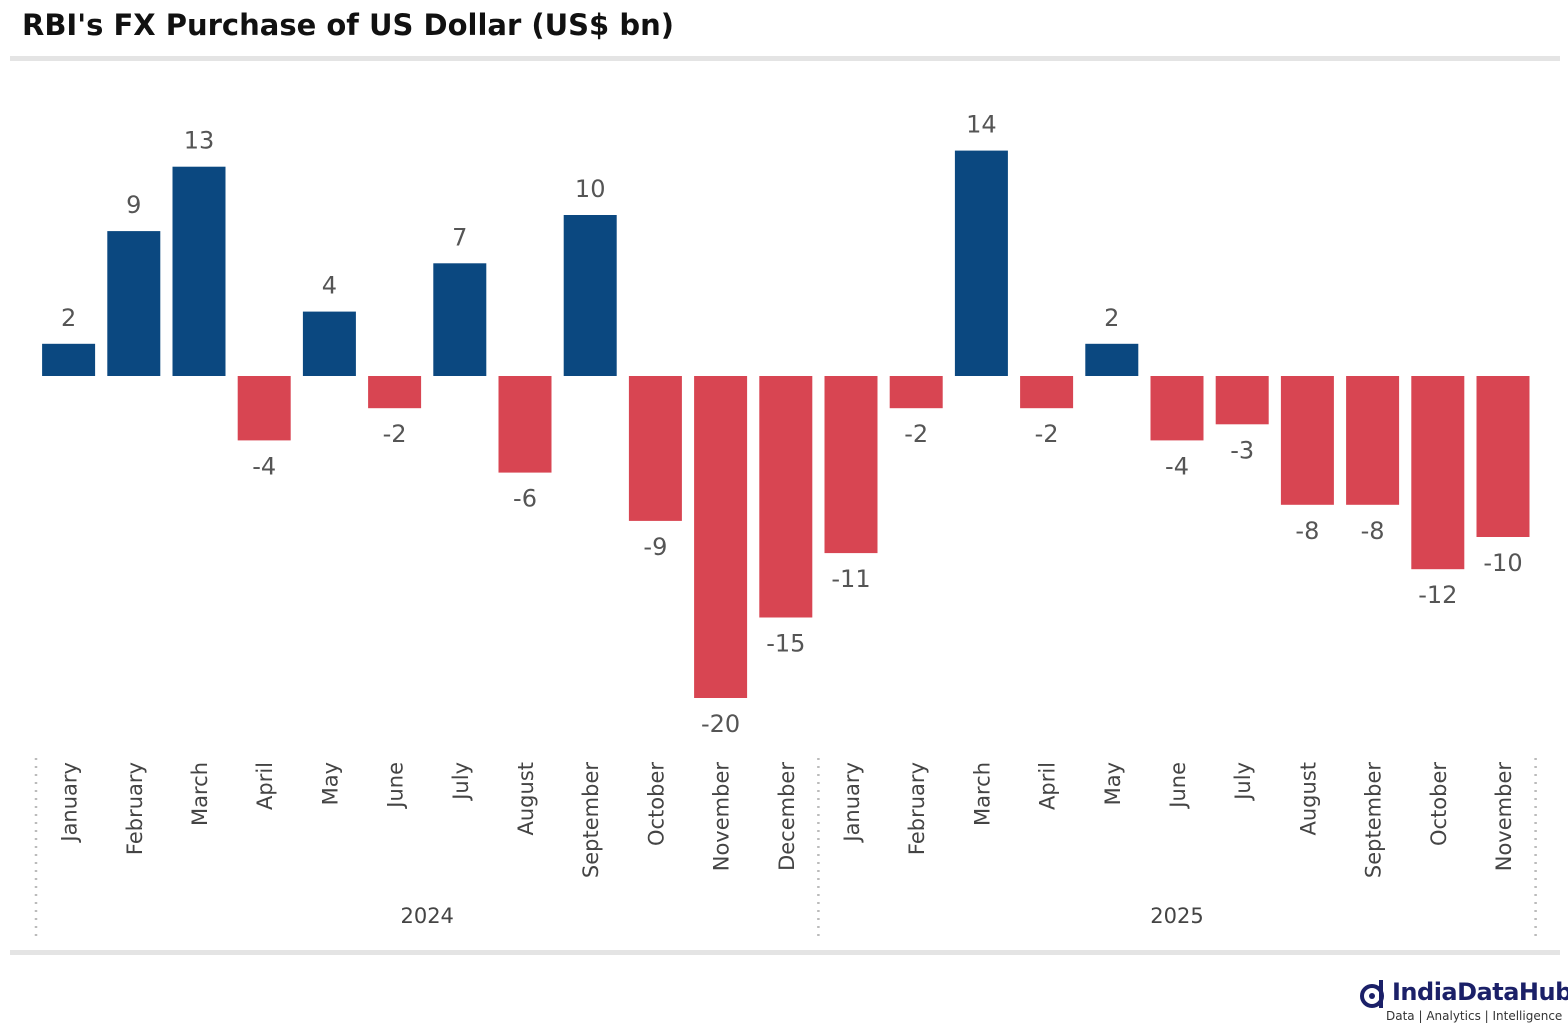  What do you see at coordinates (1113, 783) in the screenshot?
I see `category-label-16: May` at bounding box center [1113, 783].